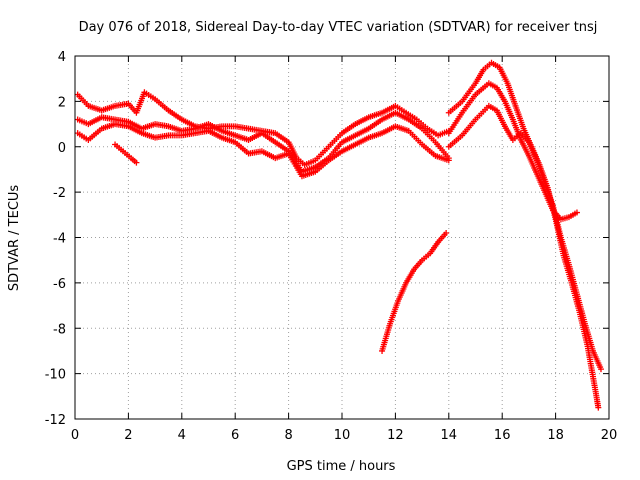  I want to click on x-tick-label: 4, so click(182, 435).